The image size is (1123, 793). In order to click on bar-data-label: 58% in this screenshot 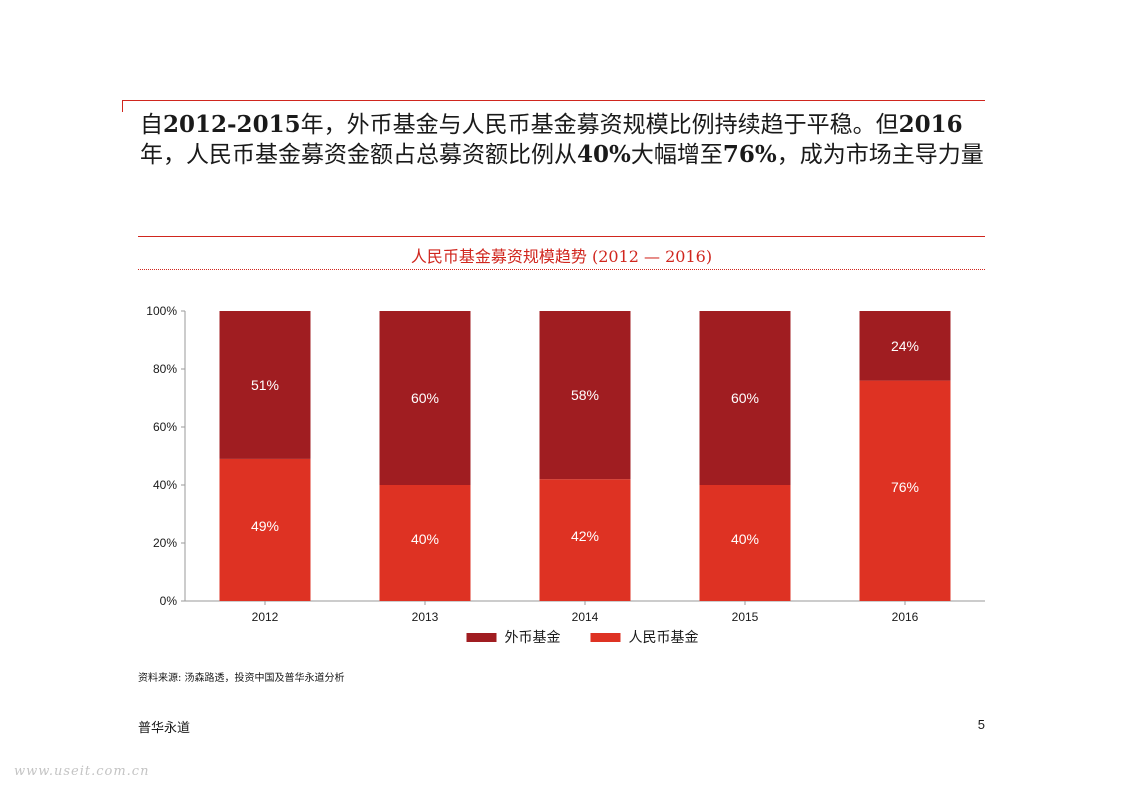, I will do `click(585, 395)`.